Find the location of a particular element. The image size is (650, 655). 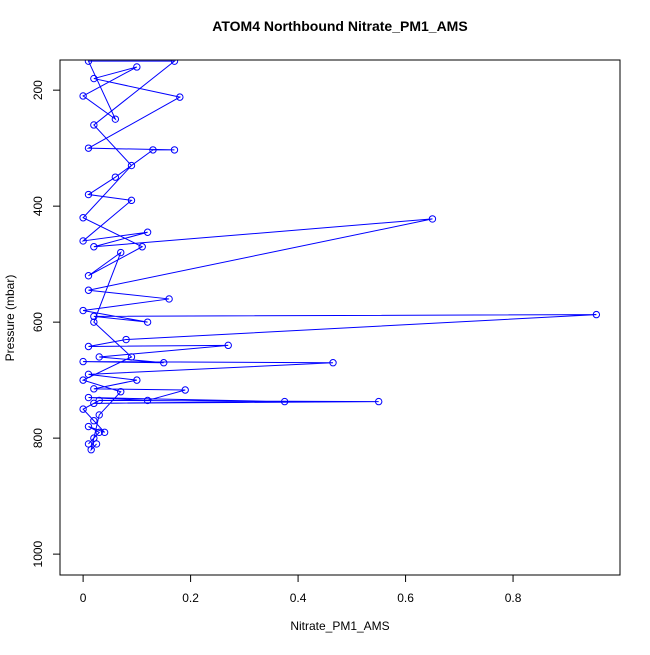

y-tick-label: 1000 is located at coordinates (38, 553).